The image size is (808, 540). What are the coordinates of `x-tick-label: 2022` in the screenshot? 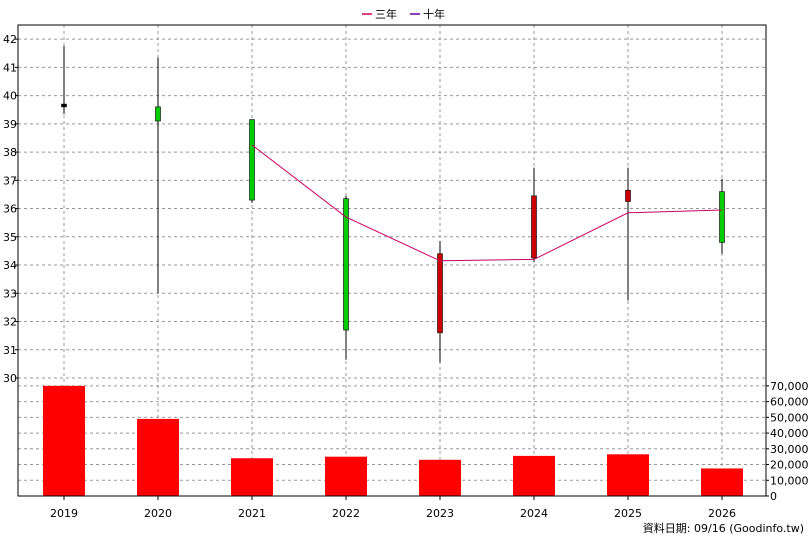 It's located at (346, 513).